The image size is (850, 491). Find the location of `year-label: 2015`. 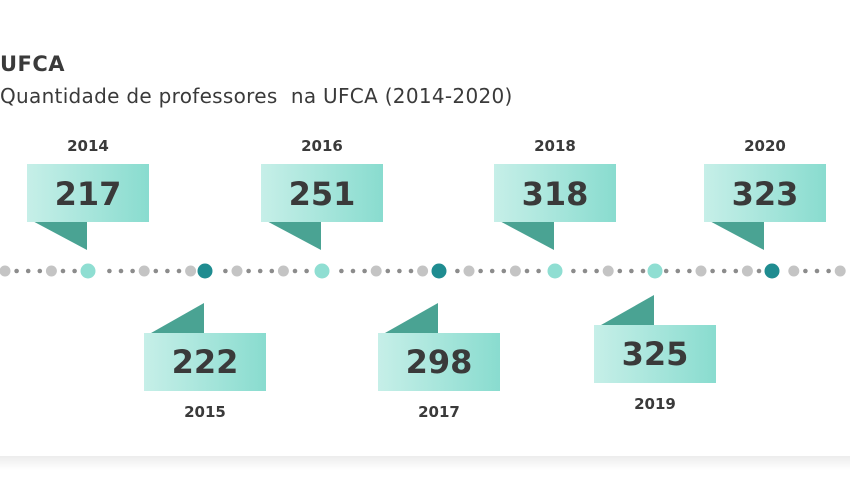

year-label: 2015 is located at coordinates (205, 412).